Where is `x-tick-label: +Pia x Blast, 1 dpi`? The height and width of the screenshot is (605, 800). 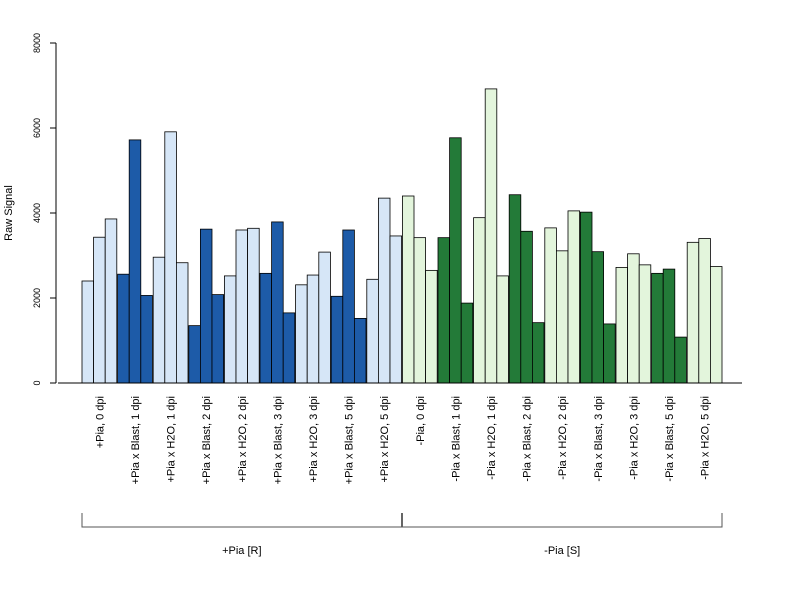 x-tick-label: +Pia x Blast, 1 dpi is located at coordinates (136, 440).